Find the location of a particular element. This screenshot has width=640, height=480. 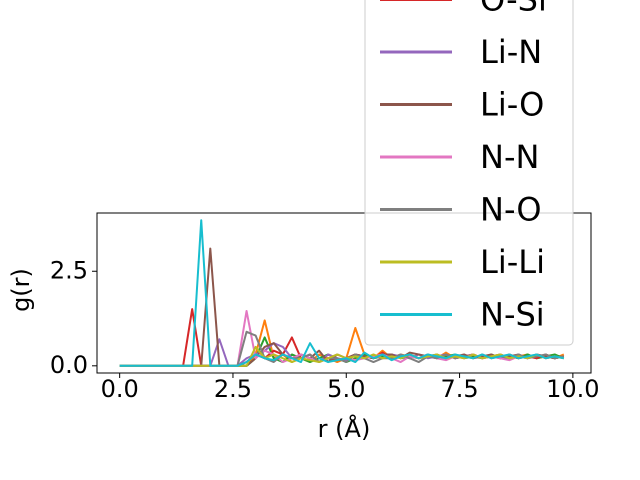

x-tick-label: 5.0 is located at coordinates (346, 389).